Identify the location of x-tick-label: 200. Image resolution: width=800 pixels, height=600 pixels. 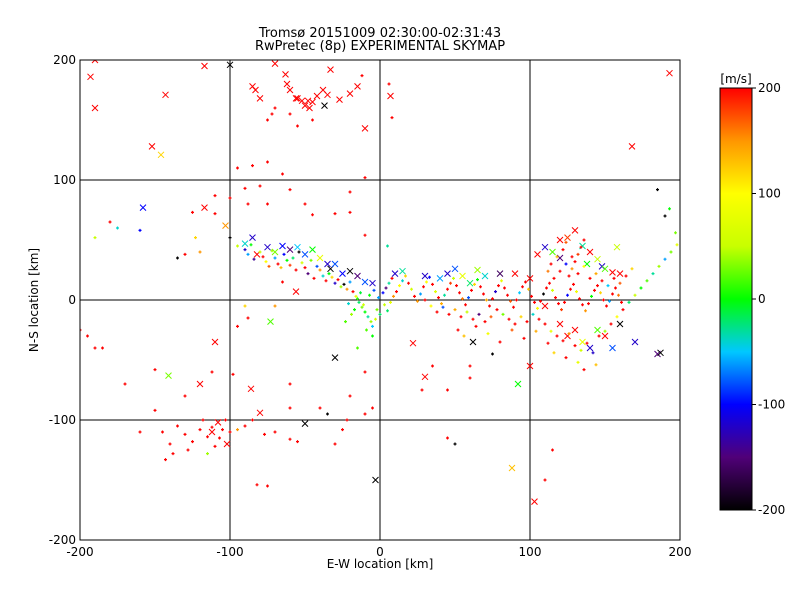
(680, 552).